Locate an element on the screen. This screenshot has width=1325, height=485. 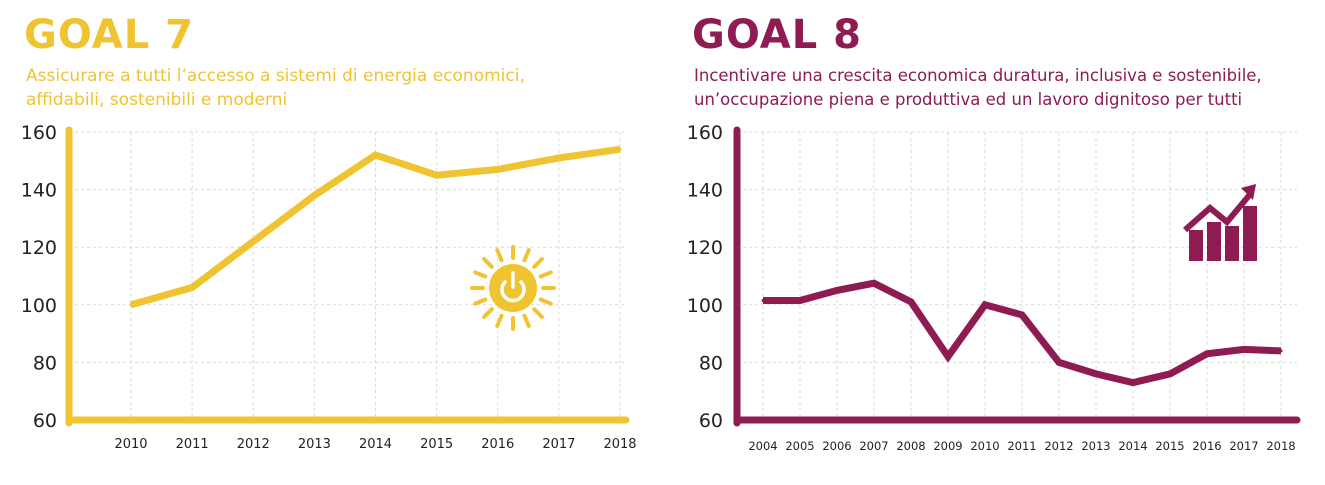
power-symbol-arc is located at coordinates (513, 291).